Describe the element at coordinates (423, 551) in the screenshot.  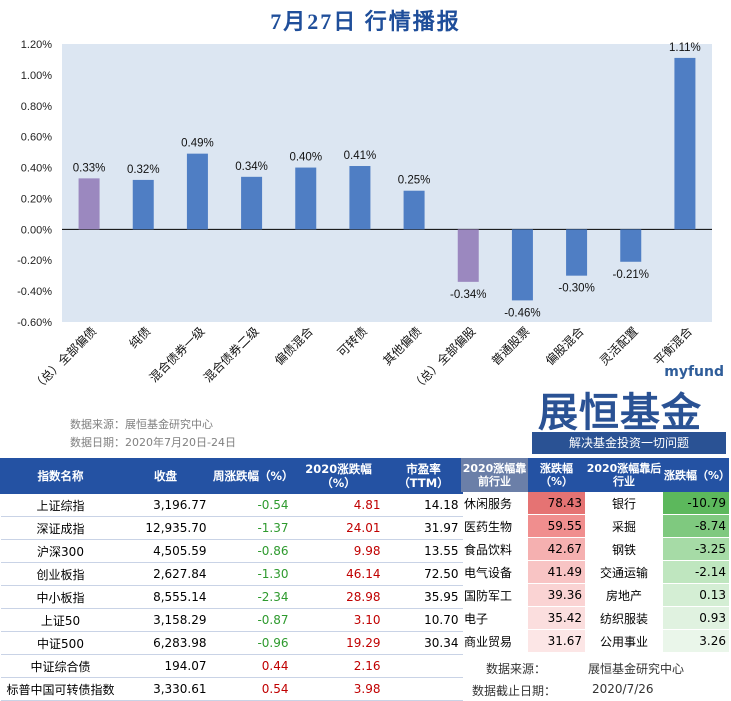
I see `index-cell-pe: 13.55` at that location.